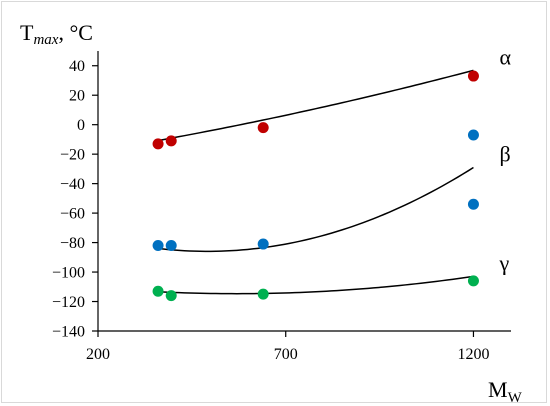 This screenshot has width=550, height=406. I want to click on x-tick-label: 200, so click(98, 354).